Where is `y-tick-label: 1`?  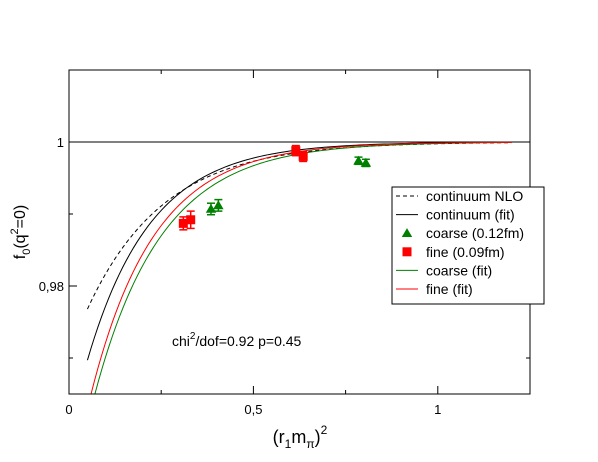 y-tick-label: 1 is located at coordinates (60, 142).